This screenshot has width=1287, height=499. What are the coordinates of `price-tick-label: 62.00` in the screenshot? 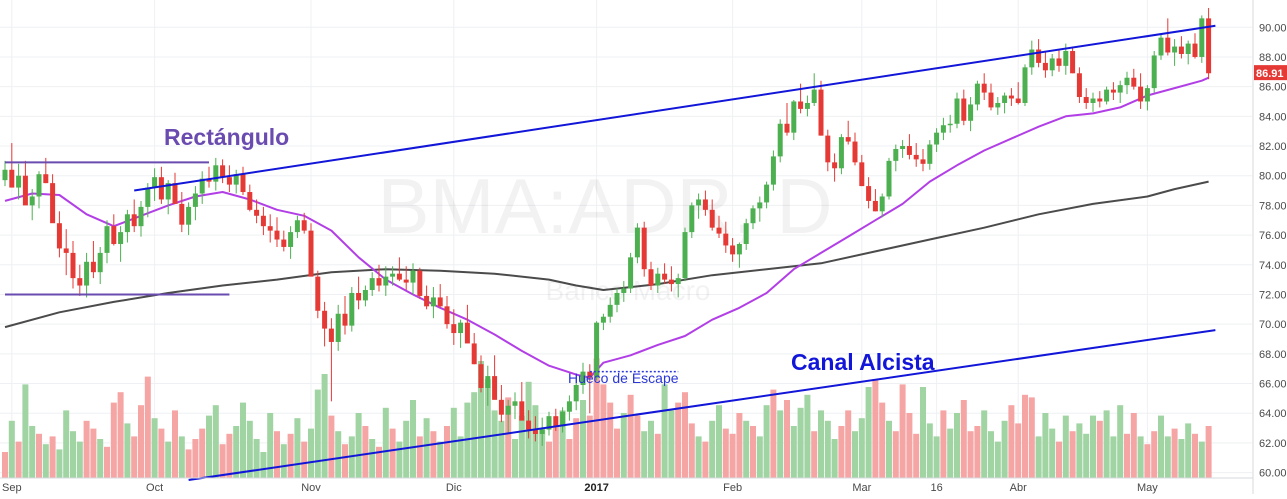 It's located at (1273, 444).